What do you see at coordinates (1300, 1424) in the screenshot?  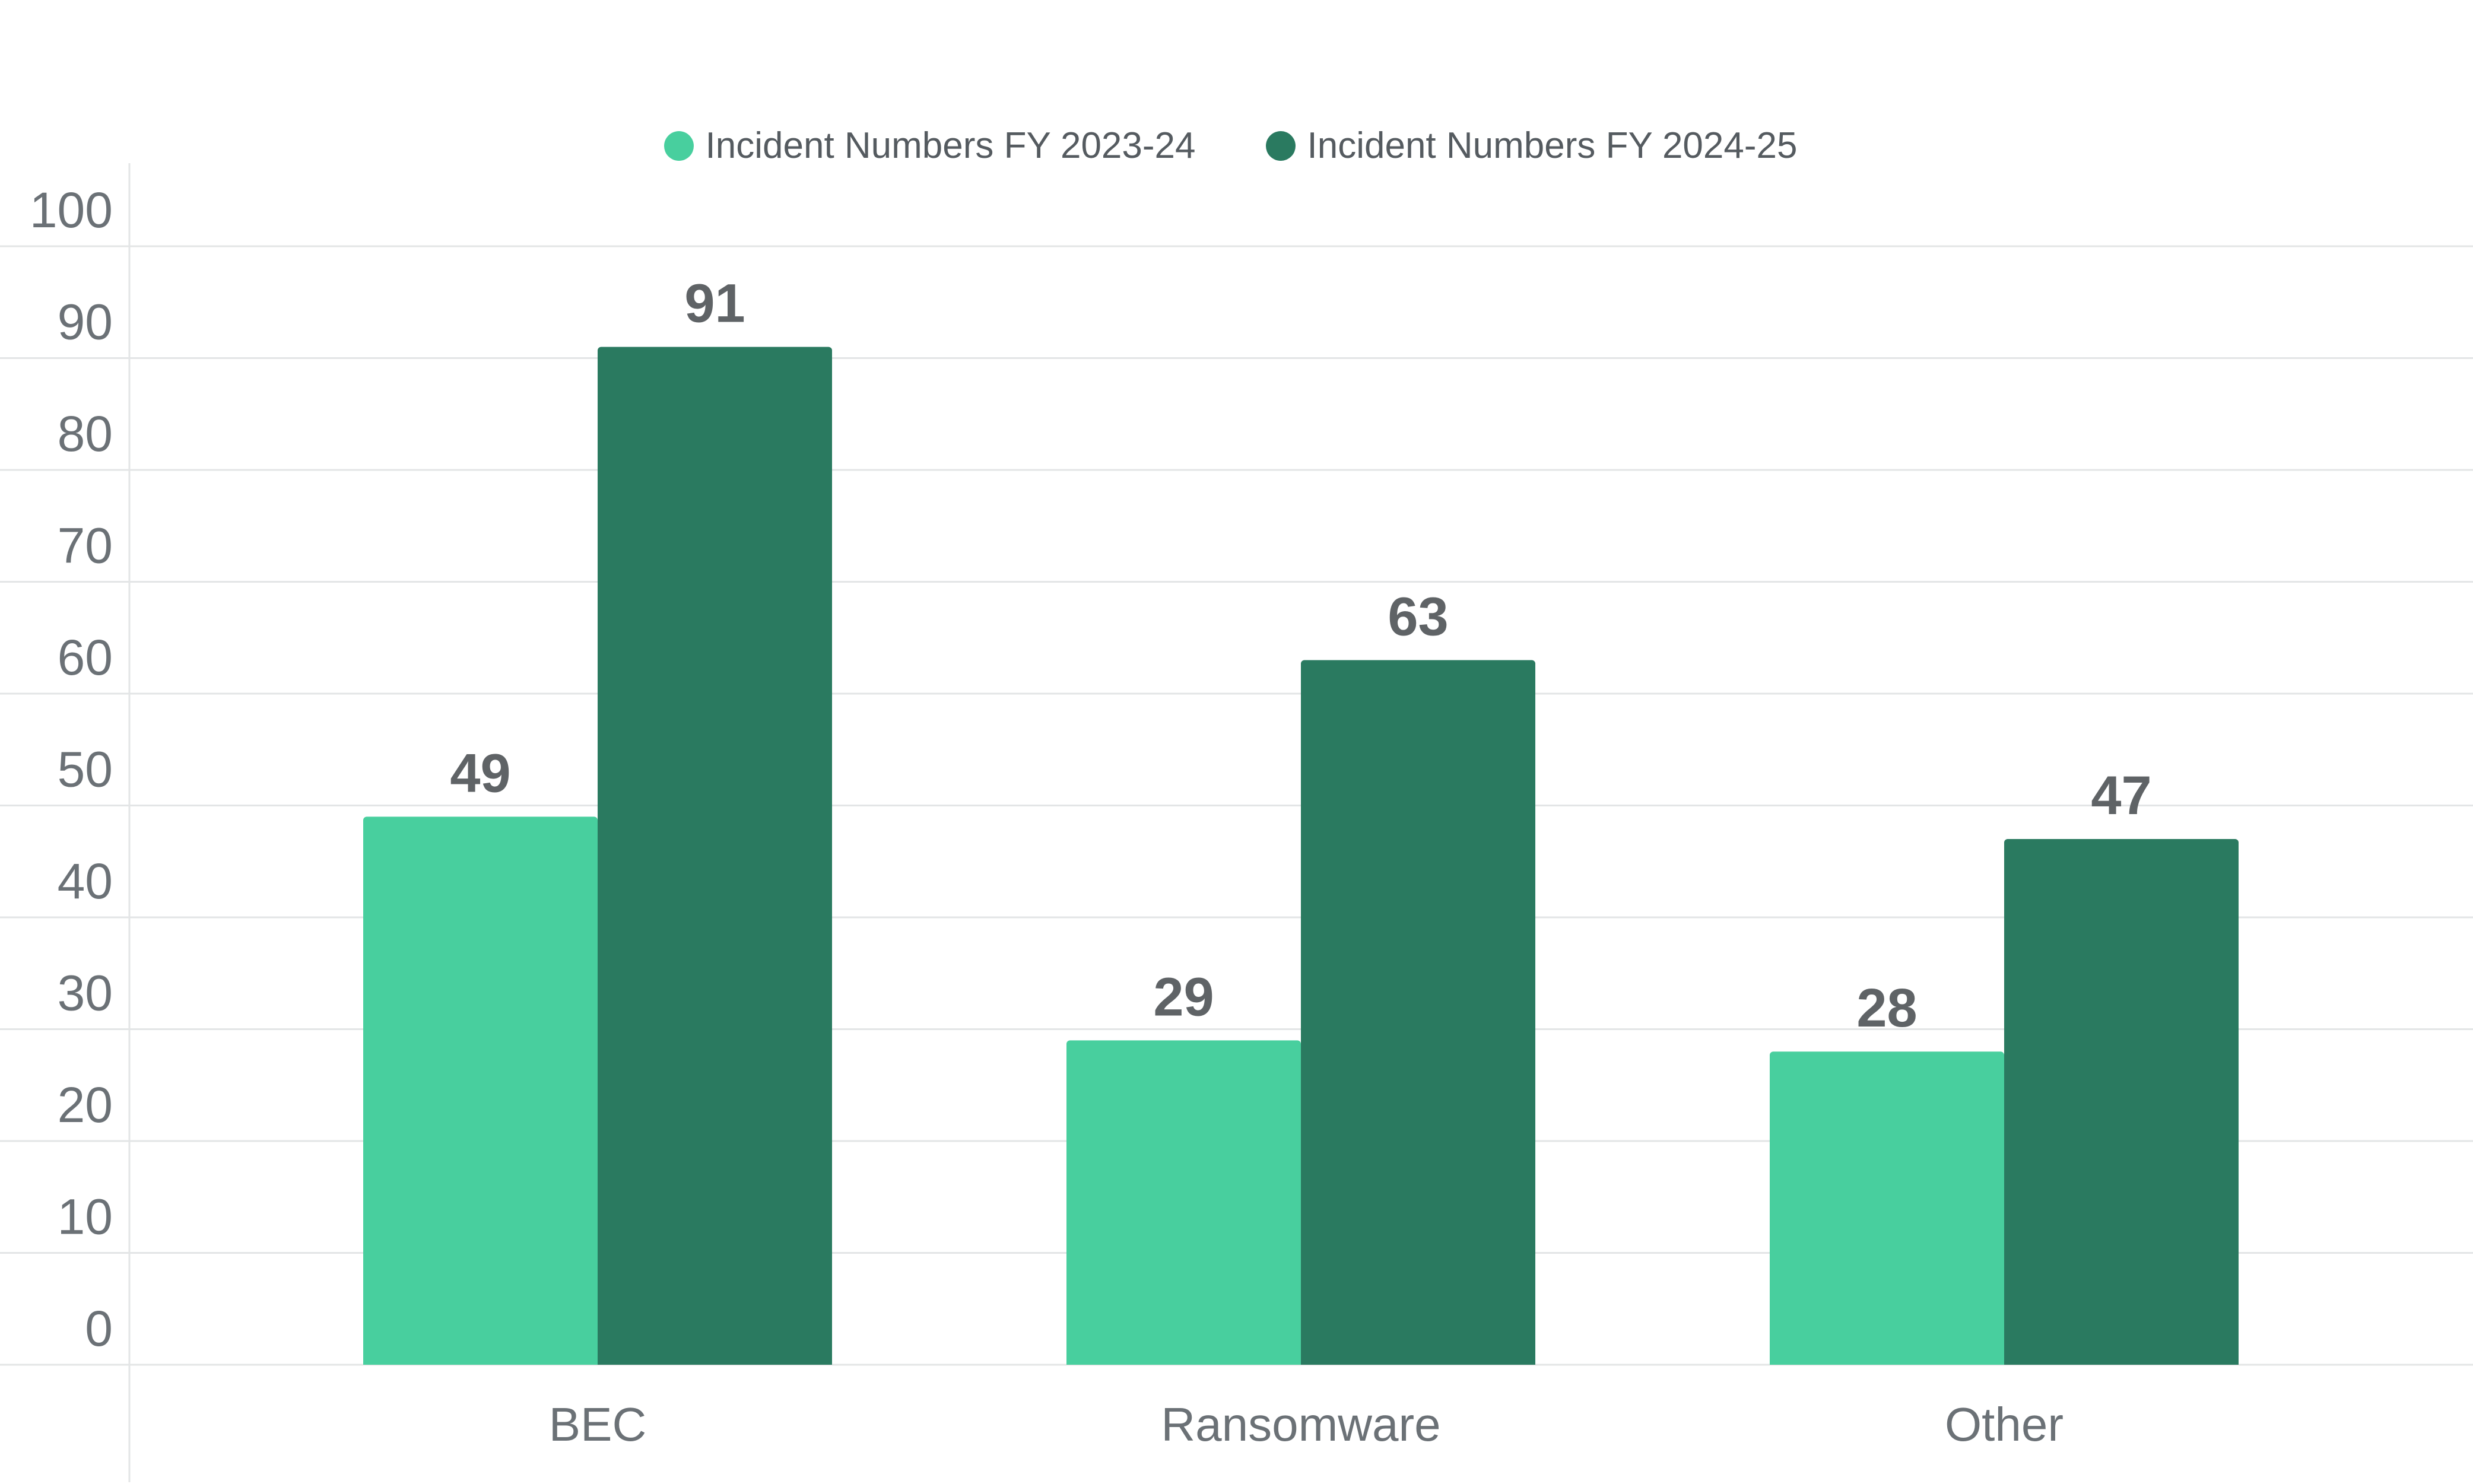 I see `x-tick-label: Ransomware` at bounding box center [1300, 1424].